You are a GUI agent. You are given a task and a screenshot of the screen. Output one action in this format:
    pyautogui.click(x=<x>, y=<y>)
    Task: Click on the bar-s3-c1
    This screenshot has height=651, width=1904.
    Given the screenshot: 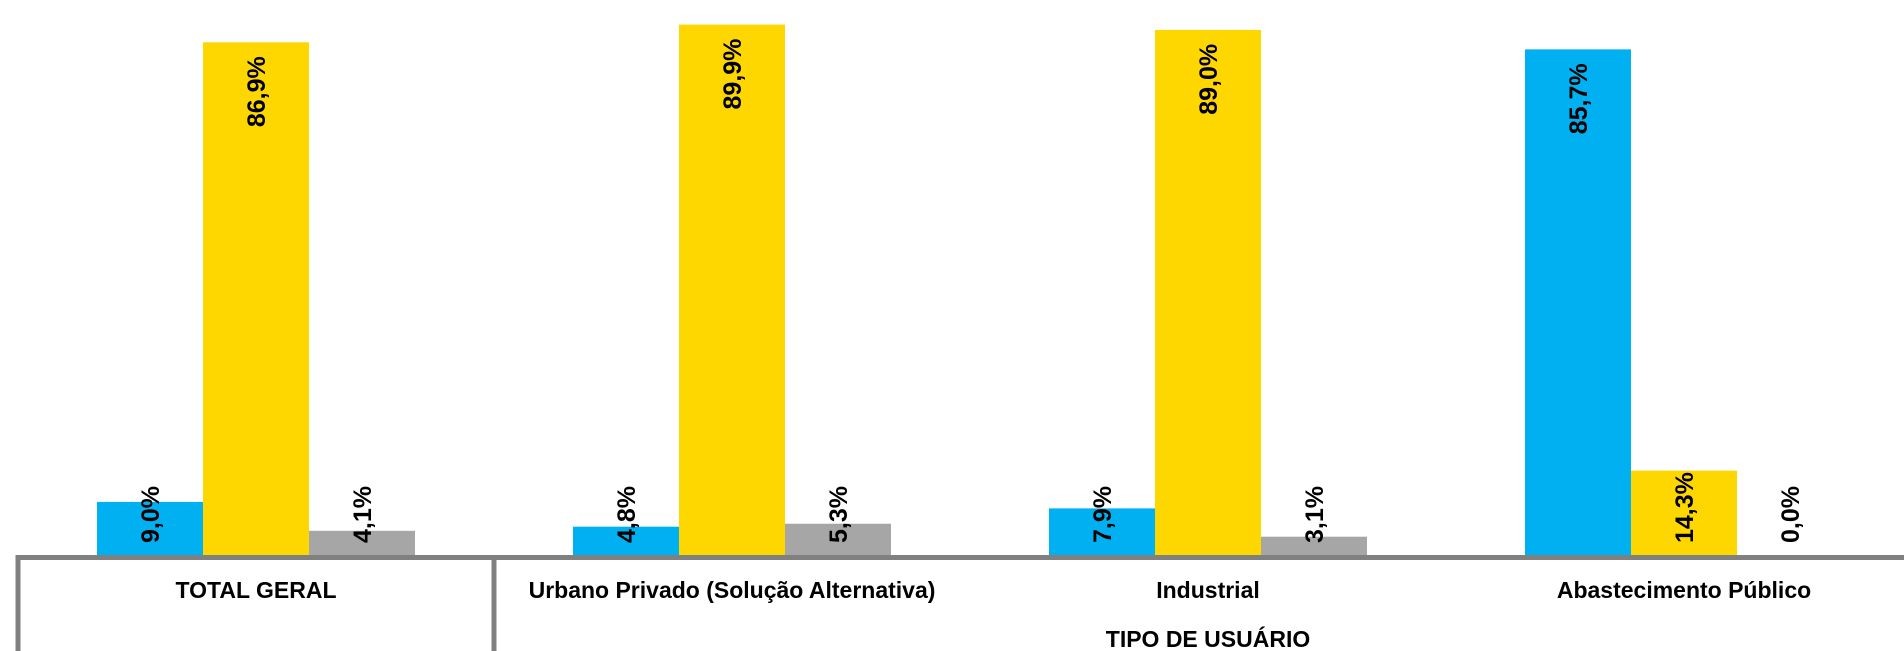 What is the action you would take?
    pyautogui.click(x=362, y=542)
    